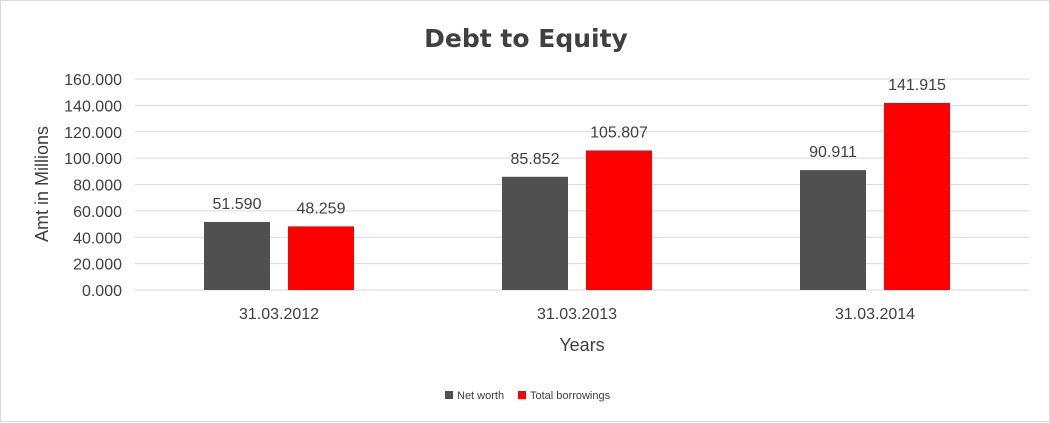 The height and width of the screenshot is (423, 1050). I want to click on legend: Net worth Total borrowings, so click(528, 396).